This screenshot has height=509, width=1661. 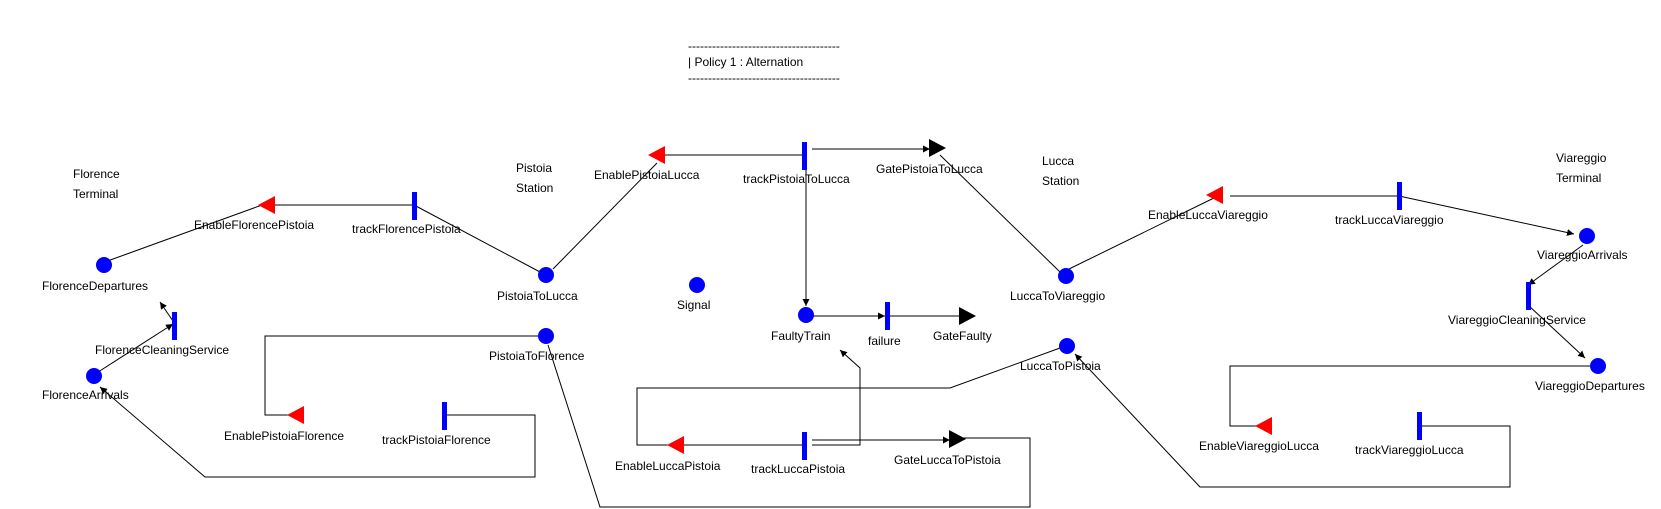 I want to click on station-pistoia-line1: Pistoia, so click(x=534, y=168).